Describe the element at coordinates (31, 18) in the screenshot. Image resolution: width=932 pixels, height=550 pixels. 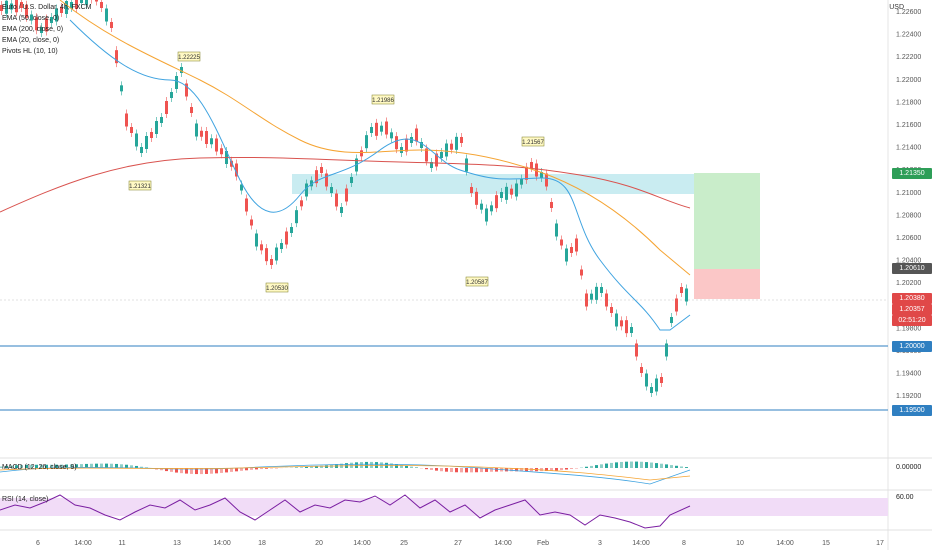
I see `legend-ema50: EMA (50, close, 0)` at that location.